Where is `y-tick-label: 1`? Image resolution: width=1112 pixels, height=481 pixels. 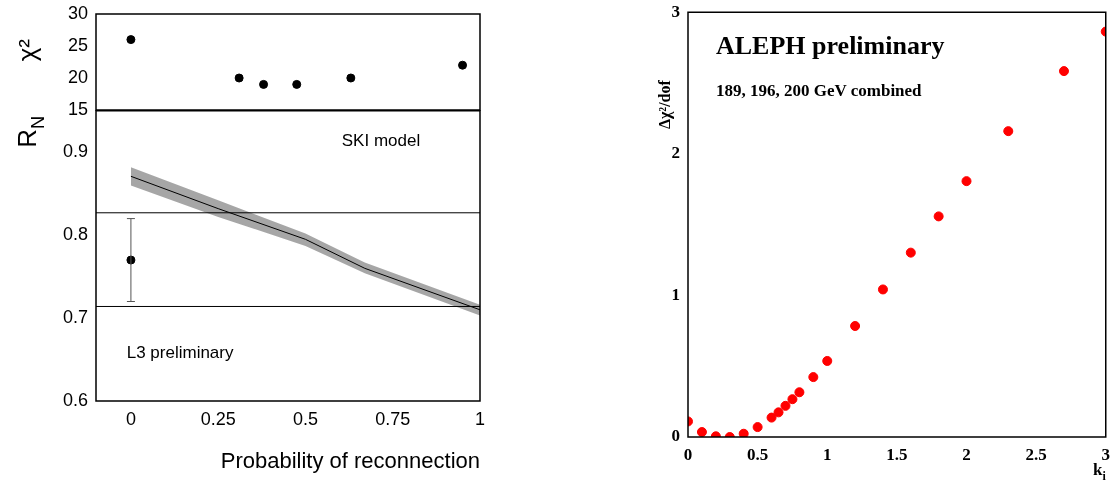
y-tick-label: 1 is located at coordinates (675, 294).